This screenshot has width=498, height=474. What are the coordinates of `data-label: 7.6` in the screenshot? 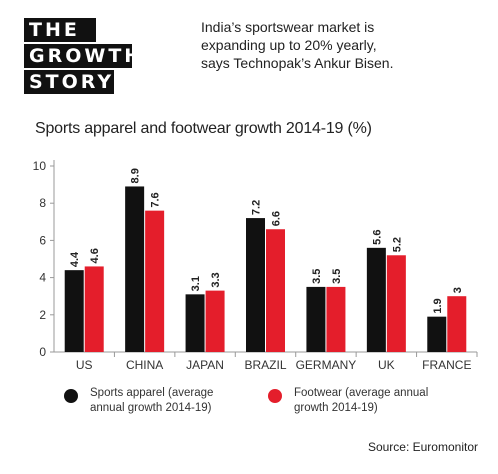 It's located at (156, 199).